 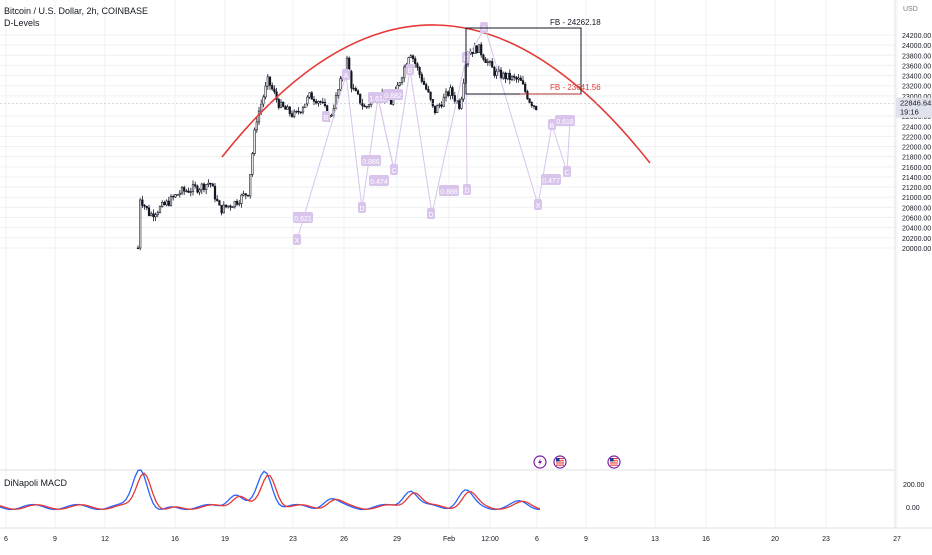 What do you see at coordinates (916, 158) in the screenshot?
I see `price-tick-label: 21800.00` at bounding box center [916, 158].